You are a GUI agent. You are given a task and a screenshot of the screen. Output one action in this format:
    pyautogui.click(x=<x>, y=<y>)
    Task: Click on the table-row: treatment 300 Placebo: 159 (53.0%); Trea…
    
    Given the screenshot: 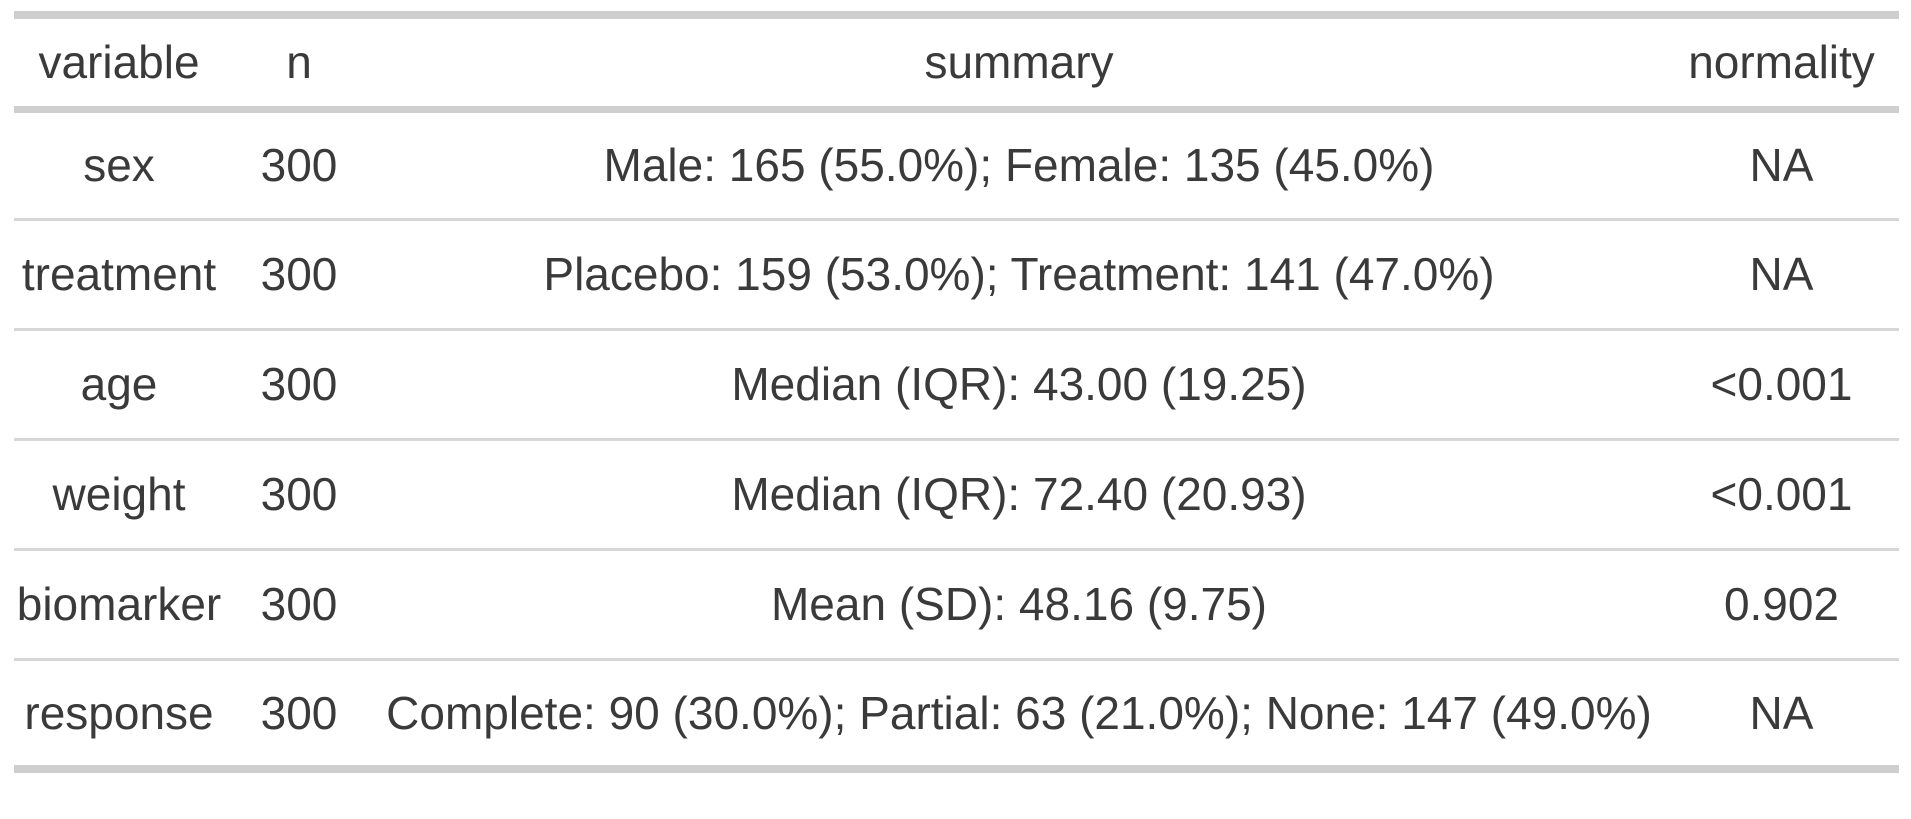 What is the action you would take?
    pyautogui.click(x=956, y=274)
    